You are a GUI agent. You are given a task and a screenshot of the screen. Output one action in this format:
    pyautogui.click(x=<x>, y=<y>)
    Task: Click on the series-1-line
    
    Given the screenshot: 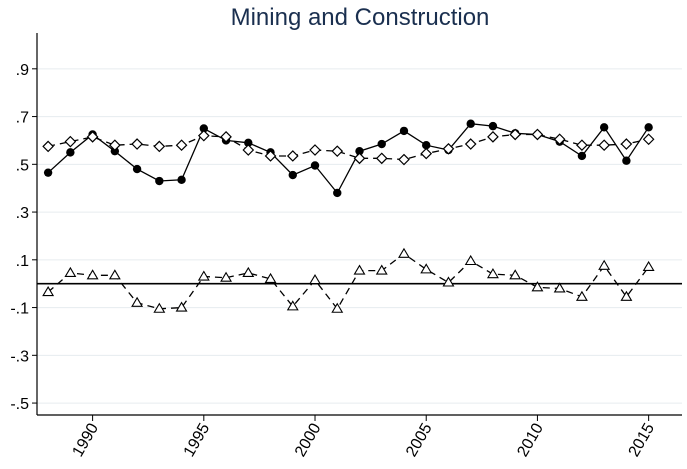 What is the action you would take?
    pyautogui.click(x=348, y=159)
    